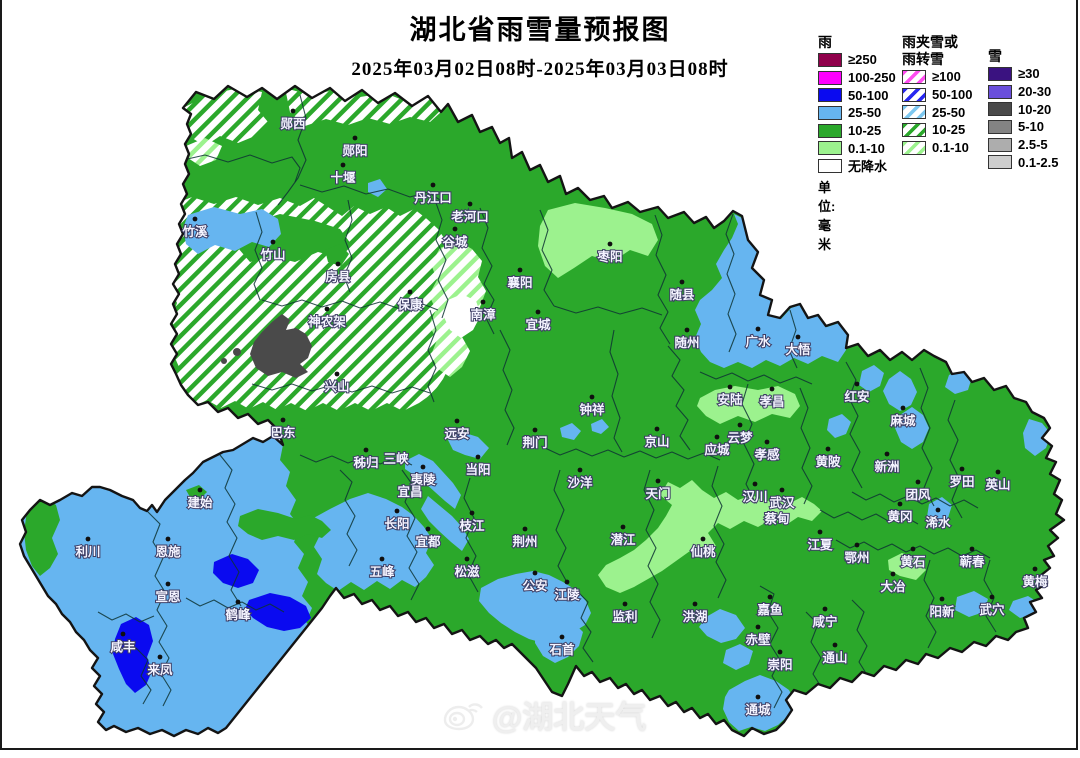 The height and width of the screenshot is (758, 1080). What do you see at coordinates (997, 484) in the screenshot?
I see `city-label: 英山` at bounding box center [997, 484].